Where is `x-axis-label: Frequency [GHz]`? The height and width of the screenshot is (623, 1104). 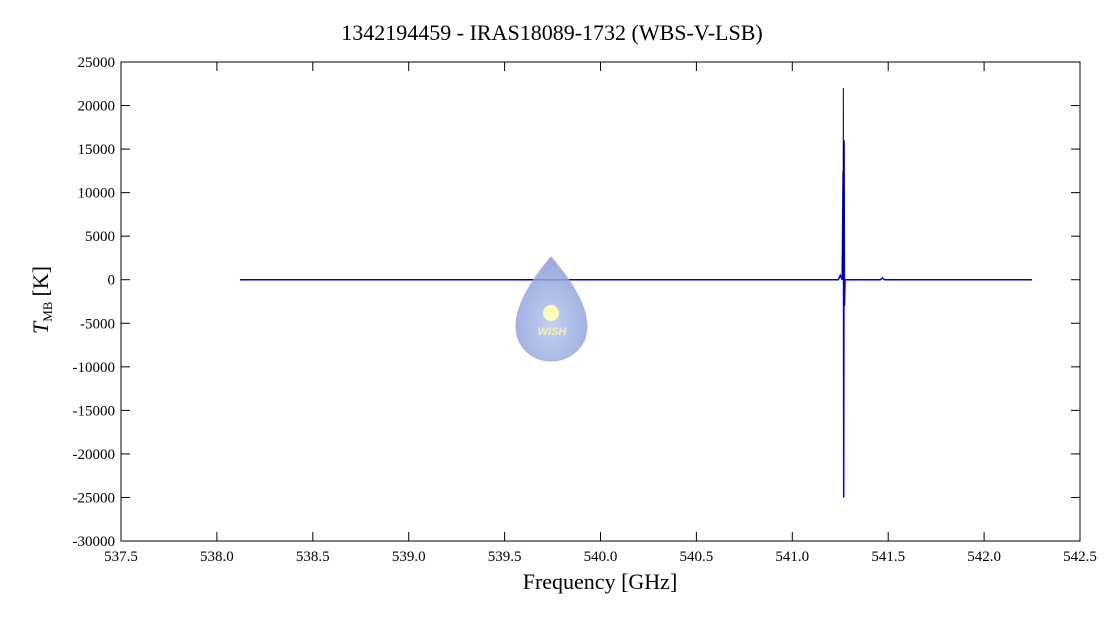
x-axis-label: Frequency [GHz] is located at coordinates (600, 581).